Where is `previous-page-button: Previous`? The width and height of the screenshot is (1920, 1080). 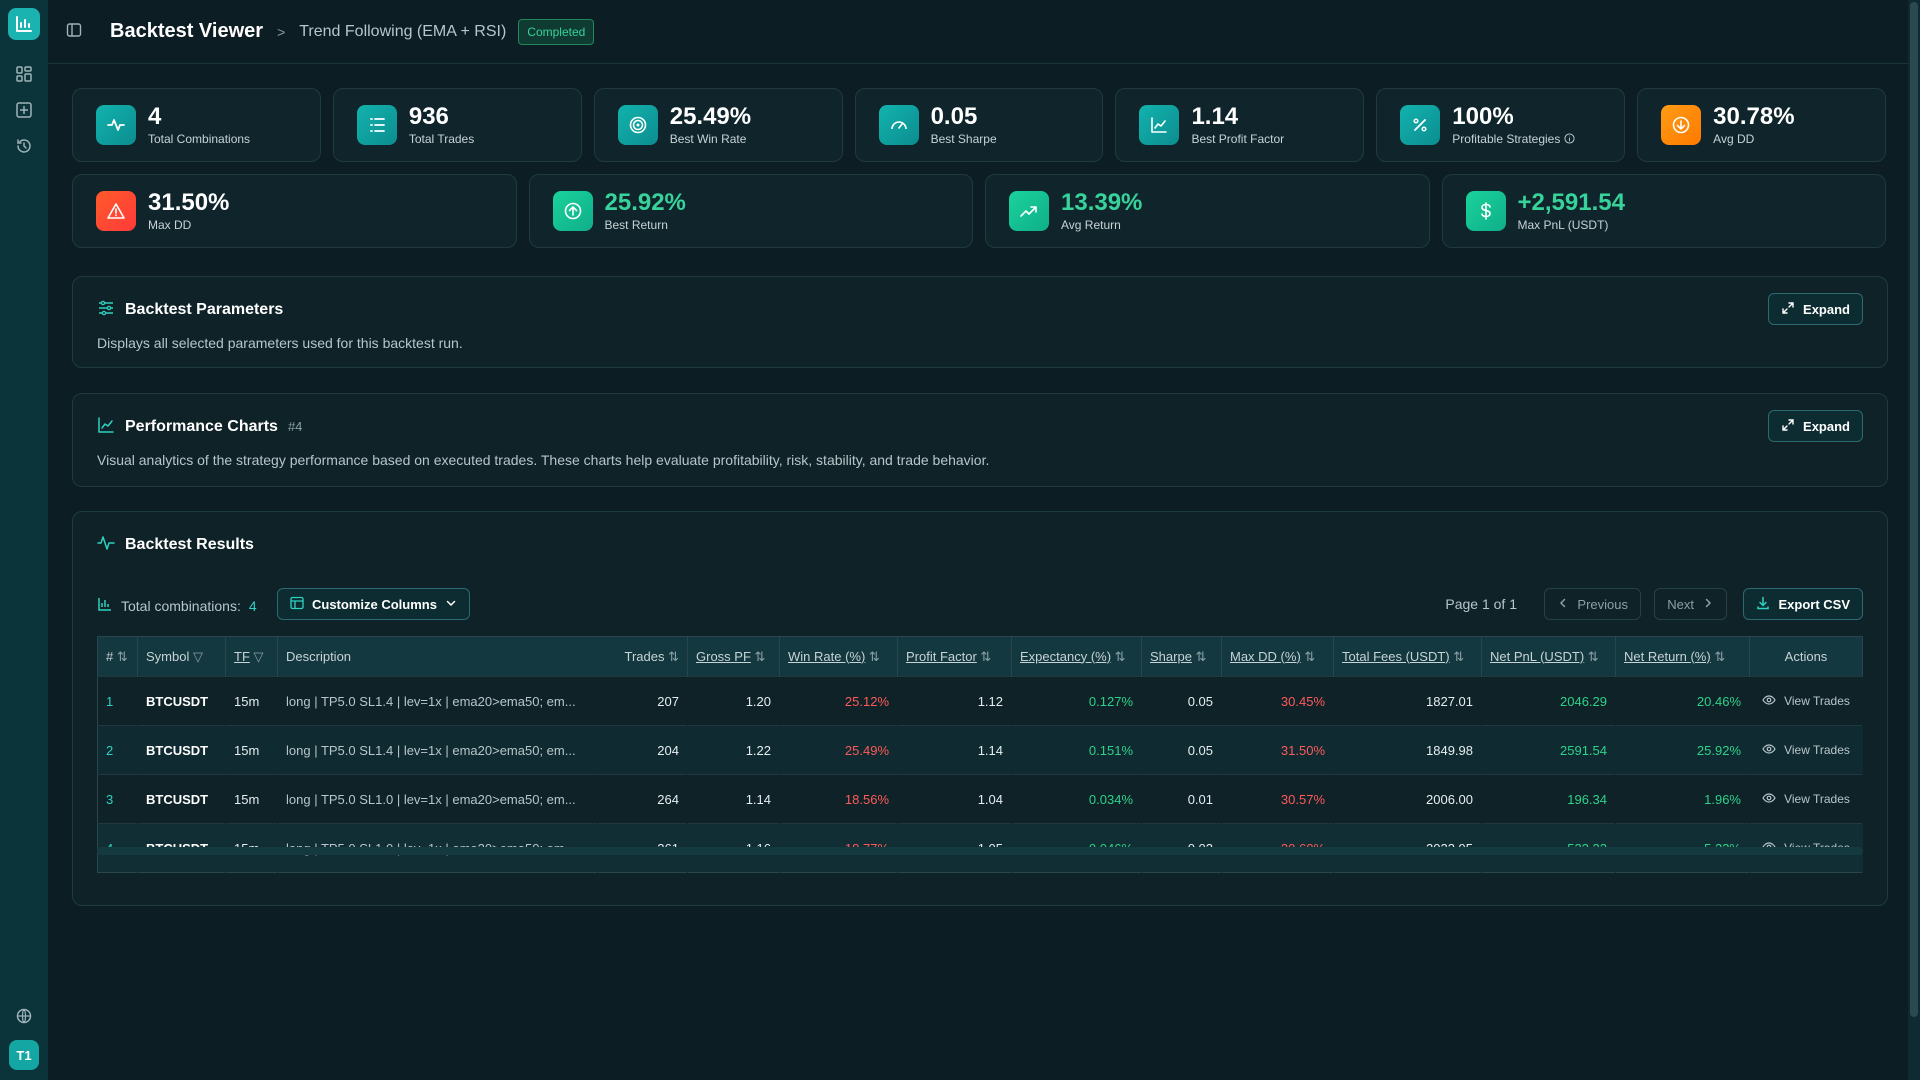 previous-page-button: Previous is located at coordinates (1592, 604).